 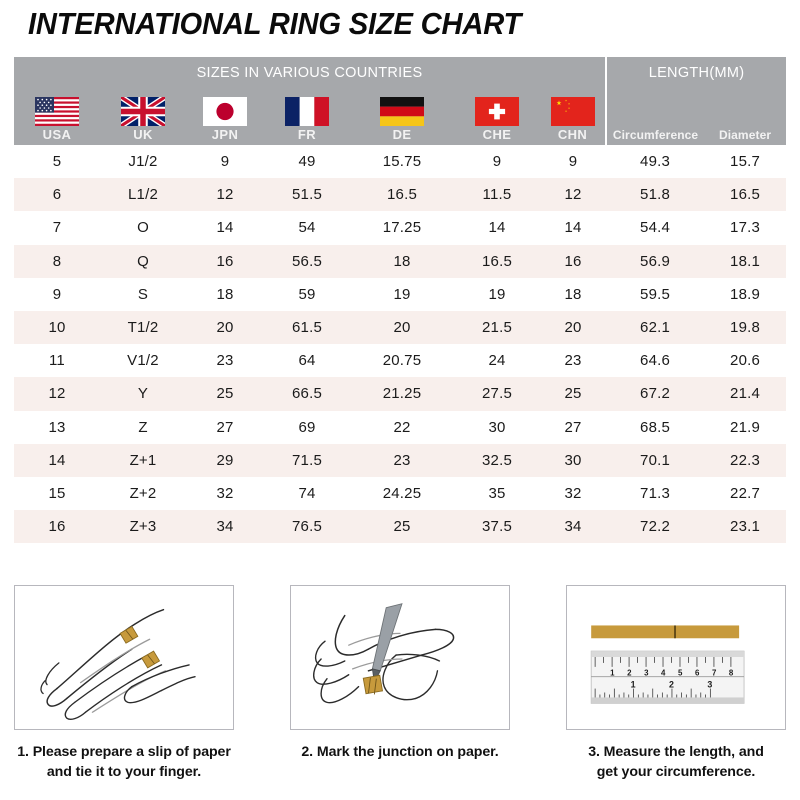 What do you see at coordinates (573, 460) in the screenshot?
I see `cell-chn: 30` at bounding box center [573, 460].